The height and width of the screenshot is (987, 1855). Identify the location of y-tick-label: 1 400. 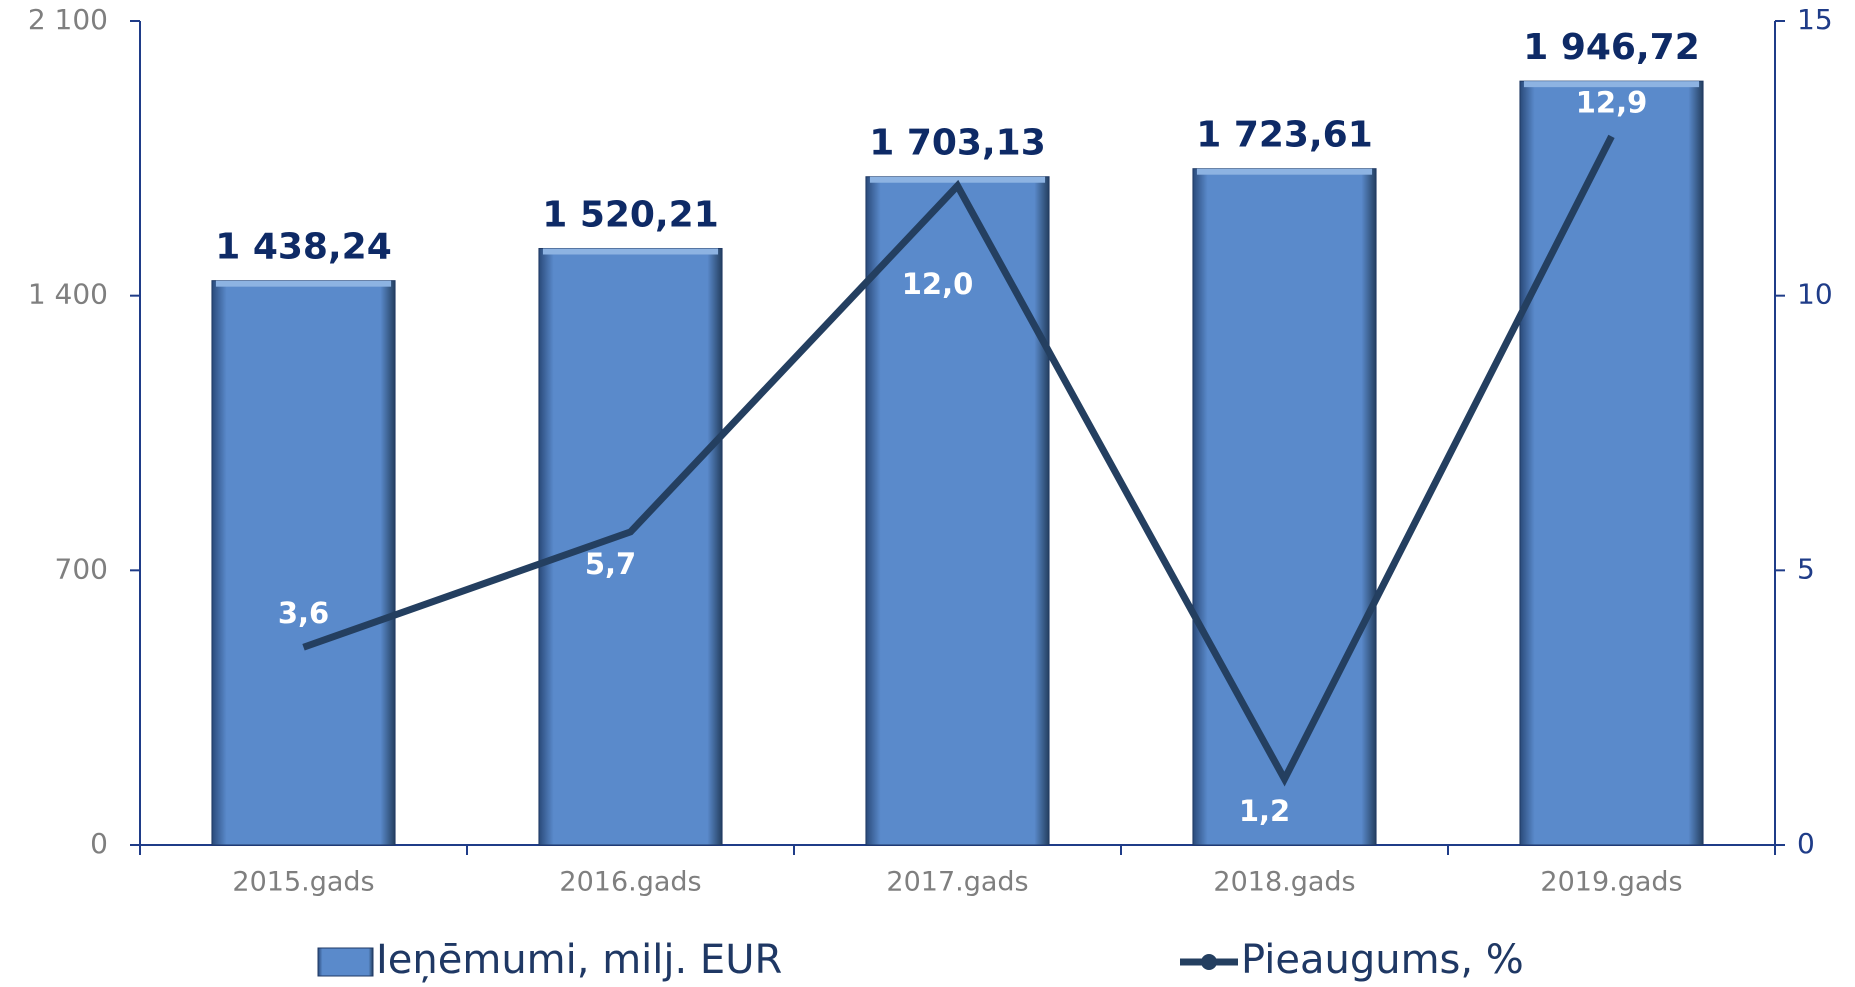
(68, 294).